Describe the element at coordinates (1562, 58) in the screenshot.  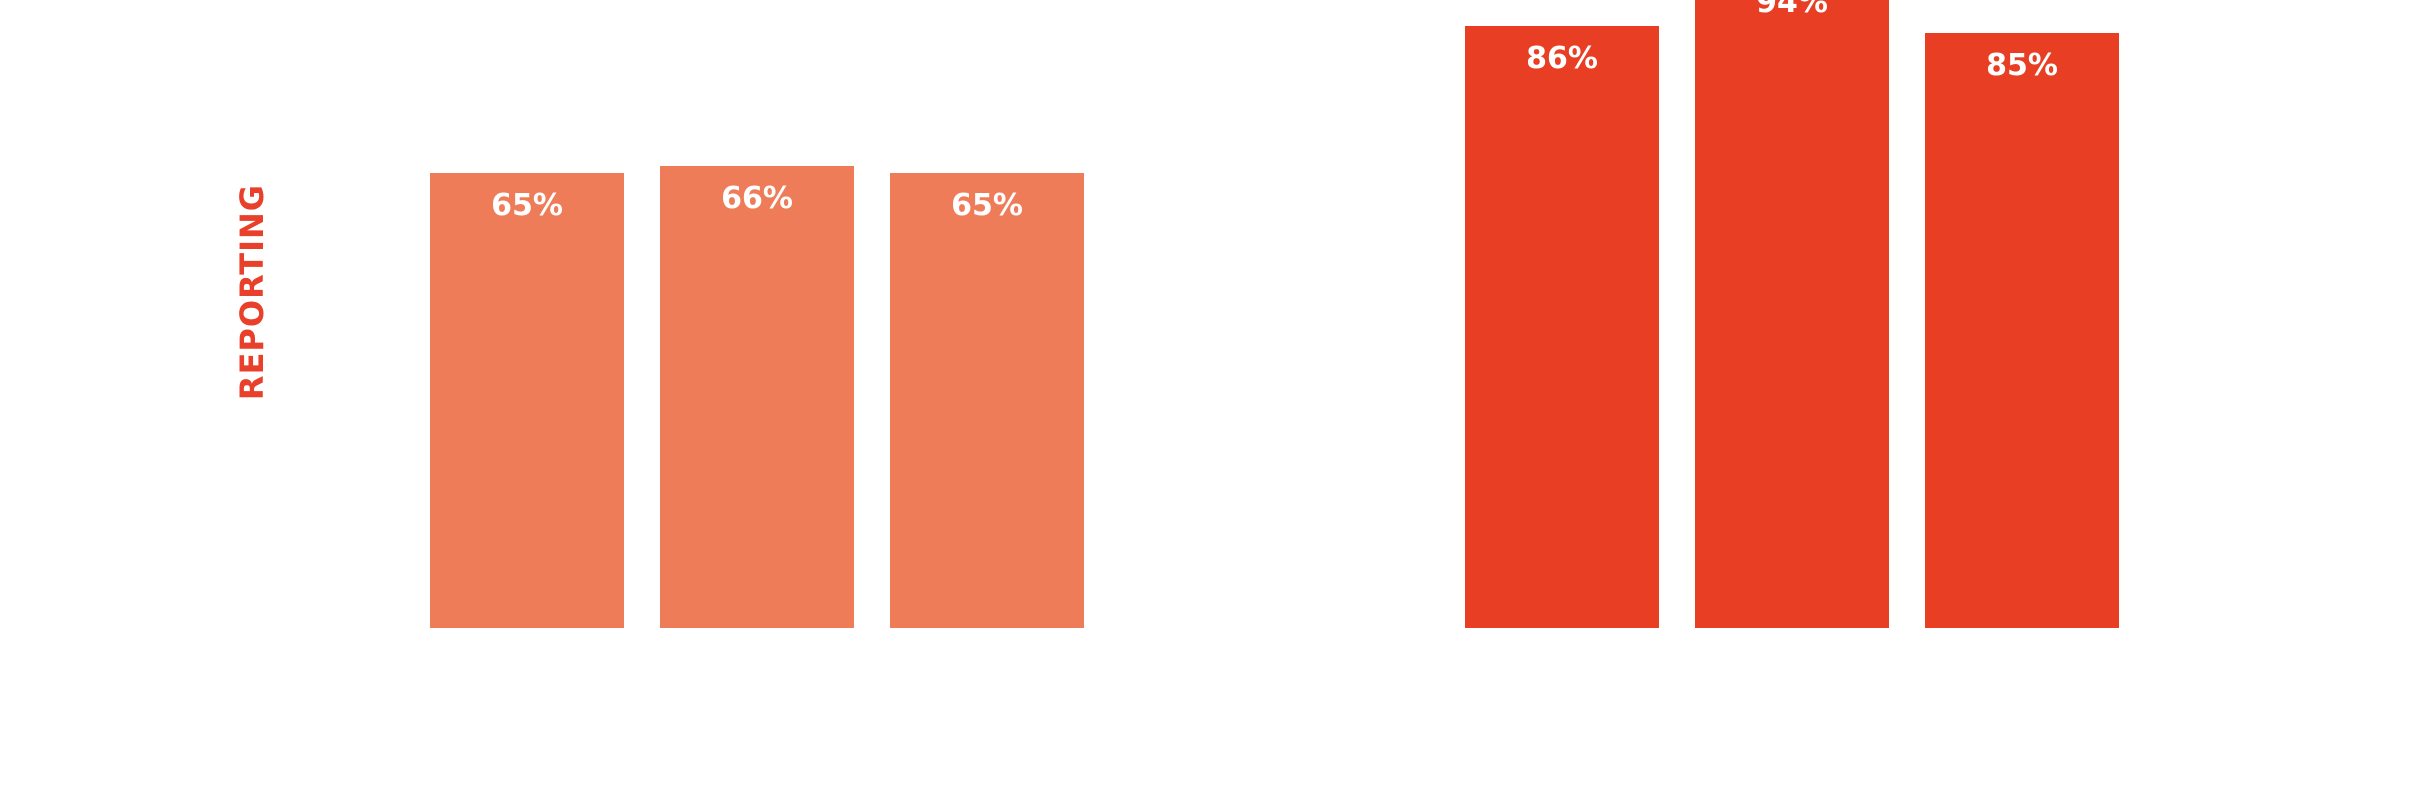
I see `bar-value-label: 86%` at that location.